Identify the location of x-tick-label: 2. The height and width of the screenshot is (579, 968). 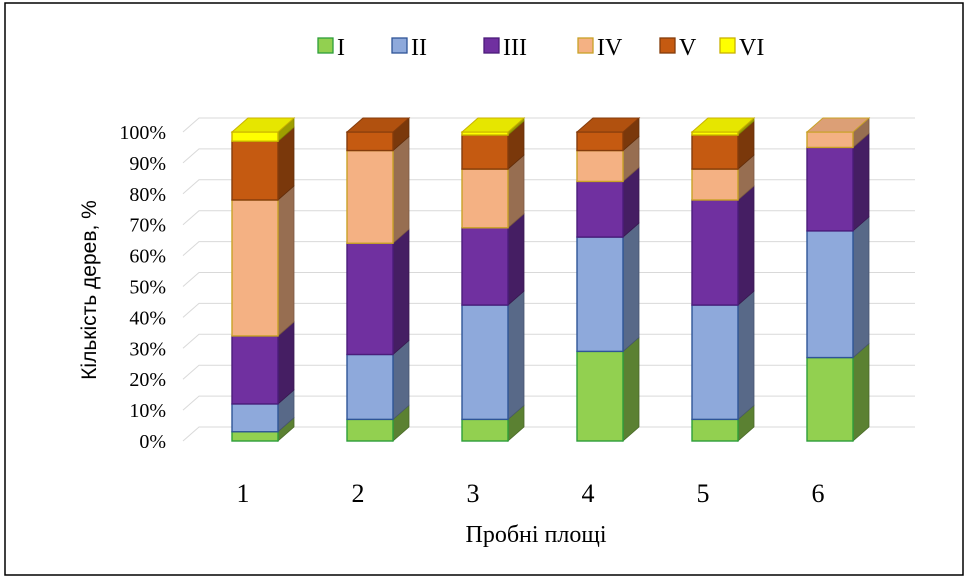
(358, 493).